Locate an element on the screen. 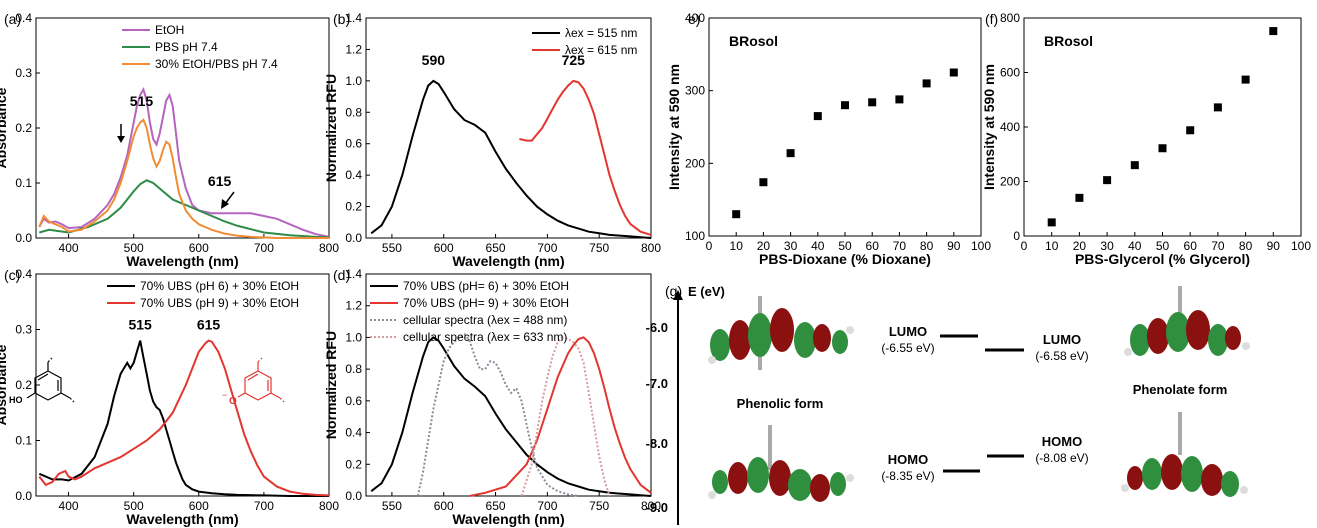  legend-label: λex = 515 nm is located at coordinates (601, 33).